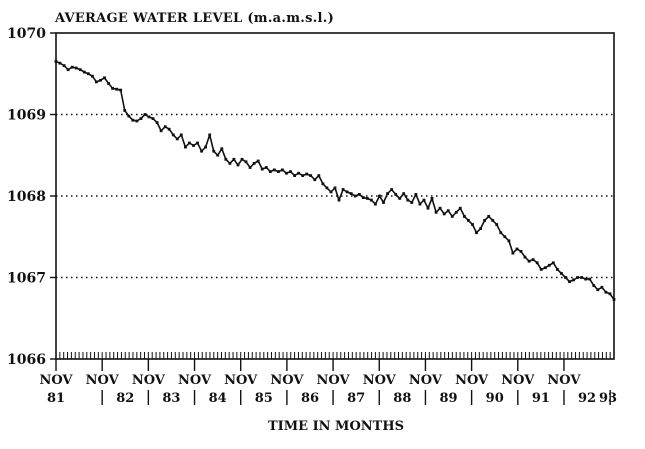  Describe the element at coordinates (125, 398) in the screenshot. I see `x-tick-label-year: 82` at that location.